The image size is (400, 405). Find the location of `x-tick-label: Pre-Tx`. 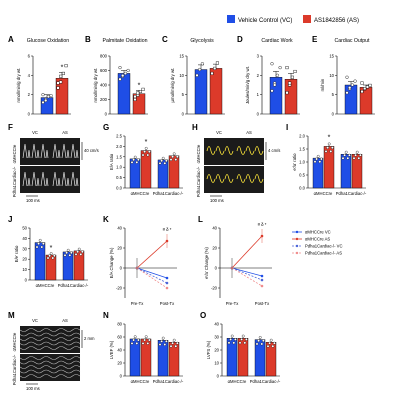

x-tick-label: Pre-Tx is located at coordinates (137, 303).